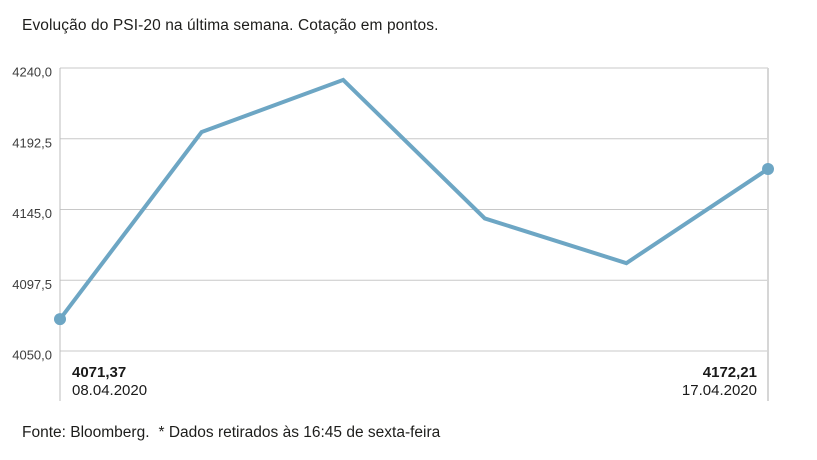  Describe the element at coordinates (32, 355) in the screenshot. I see `y-tick-label: 4050,0` at that location.